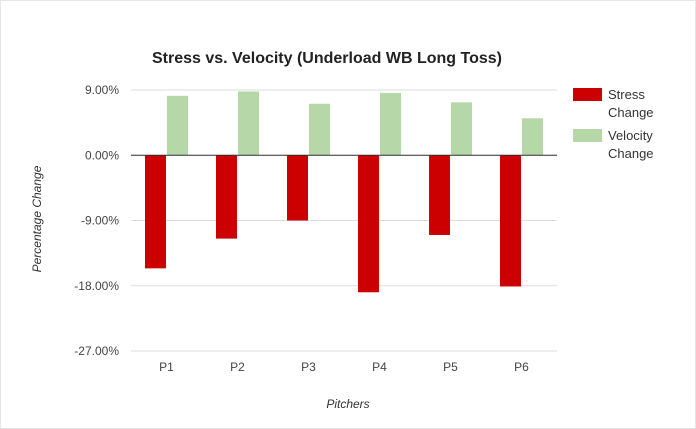  Describe the element at coordinates (532, 137) in the screenshot. I see `bar-velocity-p6` at that location.